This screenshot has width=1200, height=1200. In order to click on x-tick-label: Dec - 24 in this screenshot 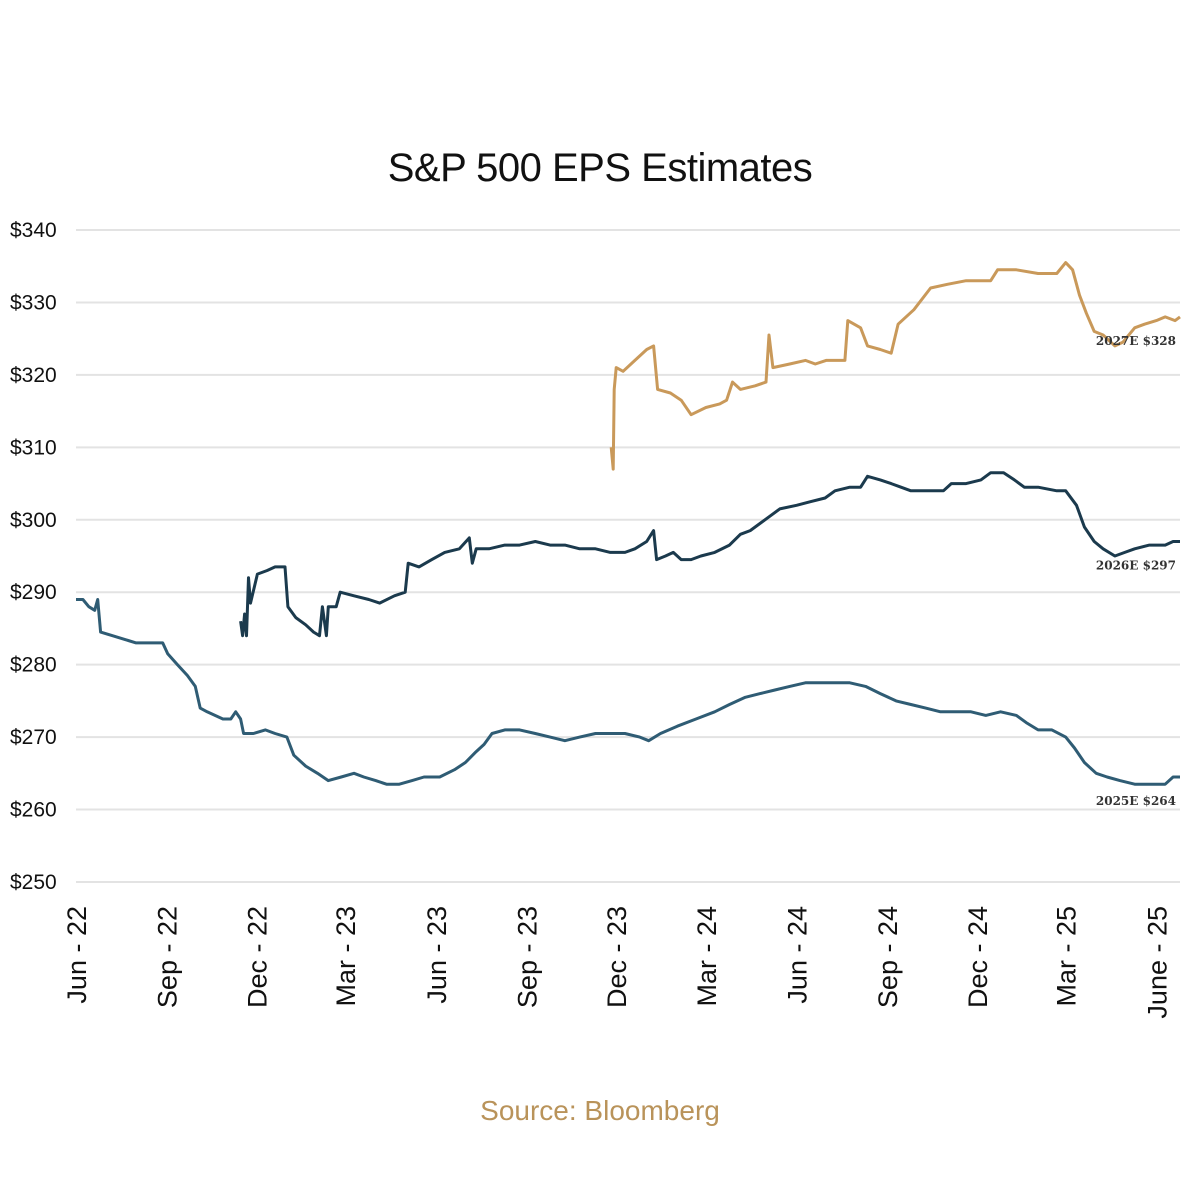, I will do `click(978, 957)`.